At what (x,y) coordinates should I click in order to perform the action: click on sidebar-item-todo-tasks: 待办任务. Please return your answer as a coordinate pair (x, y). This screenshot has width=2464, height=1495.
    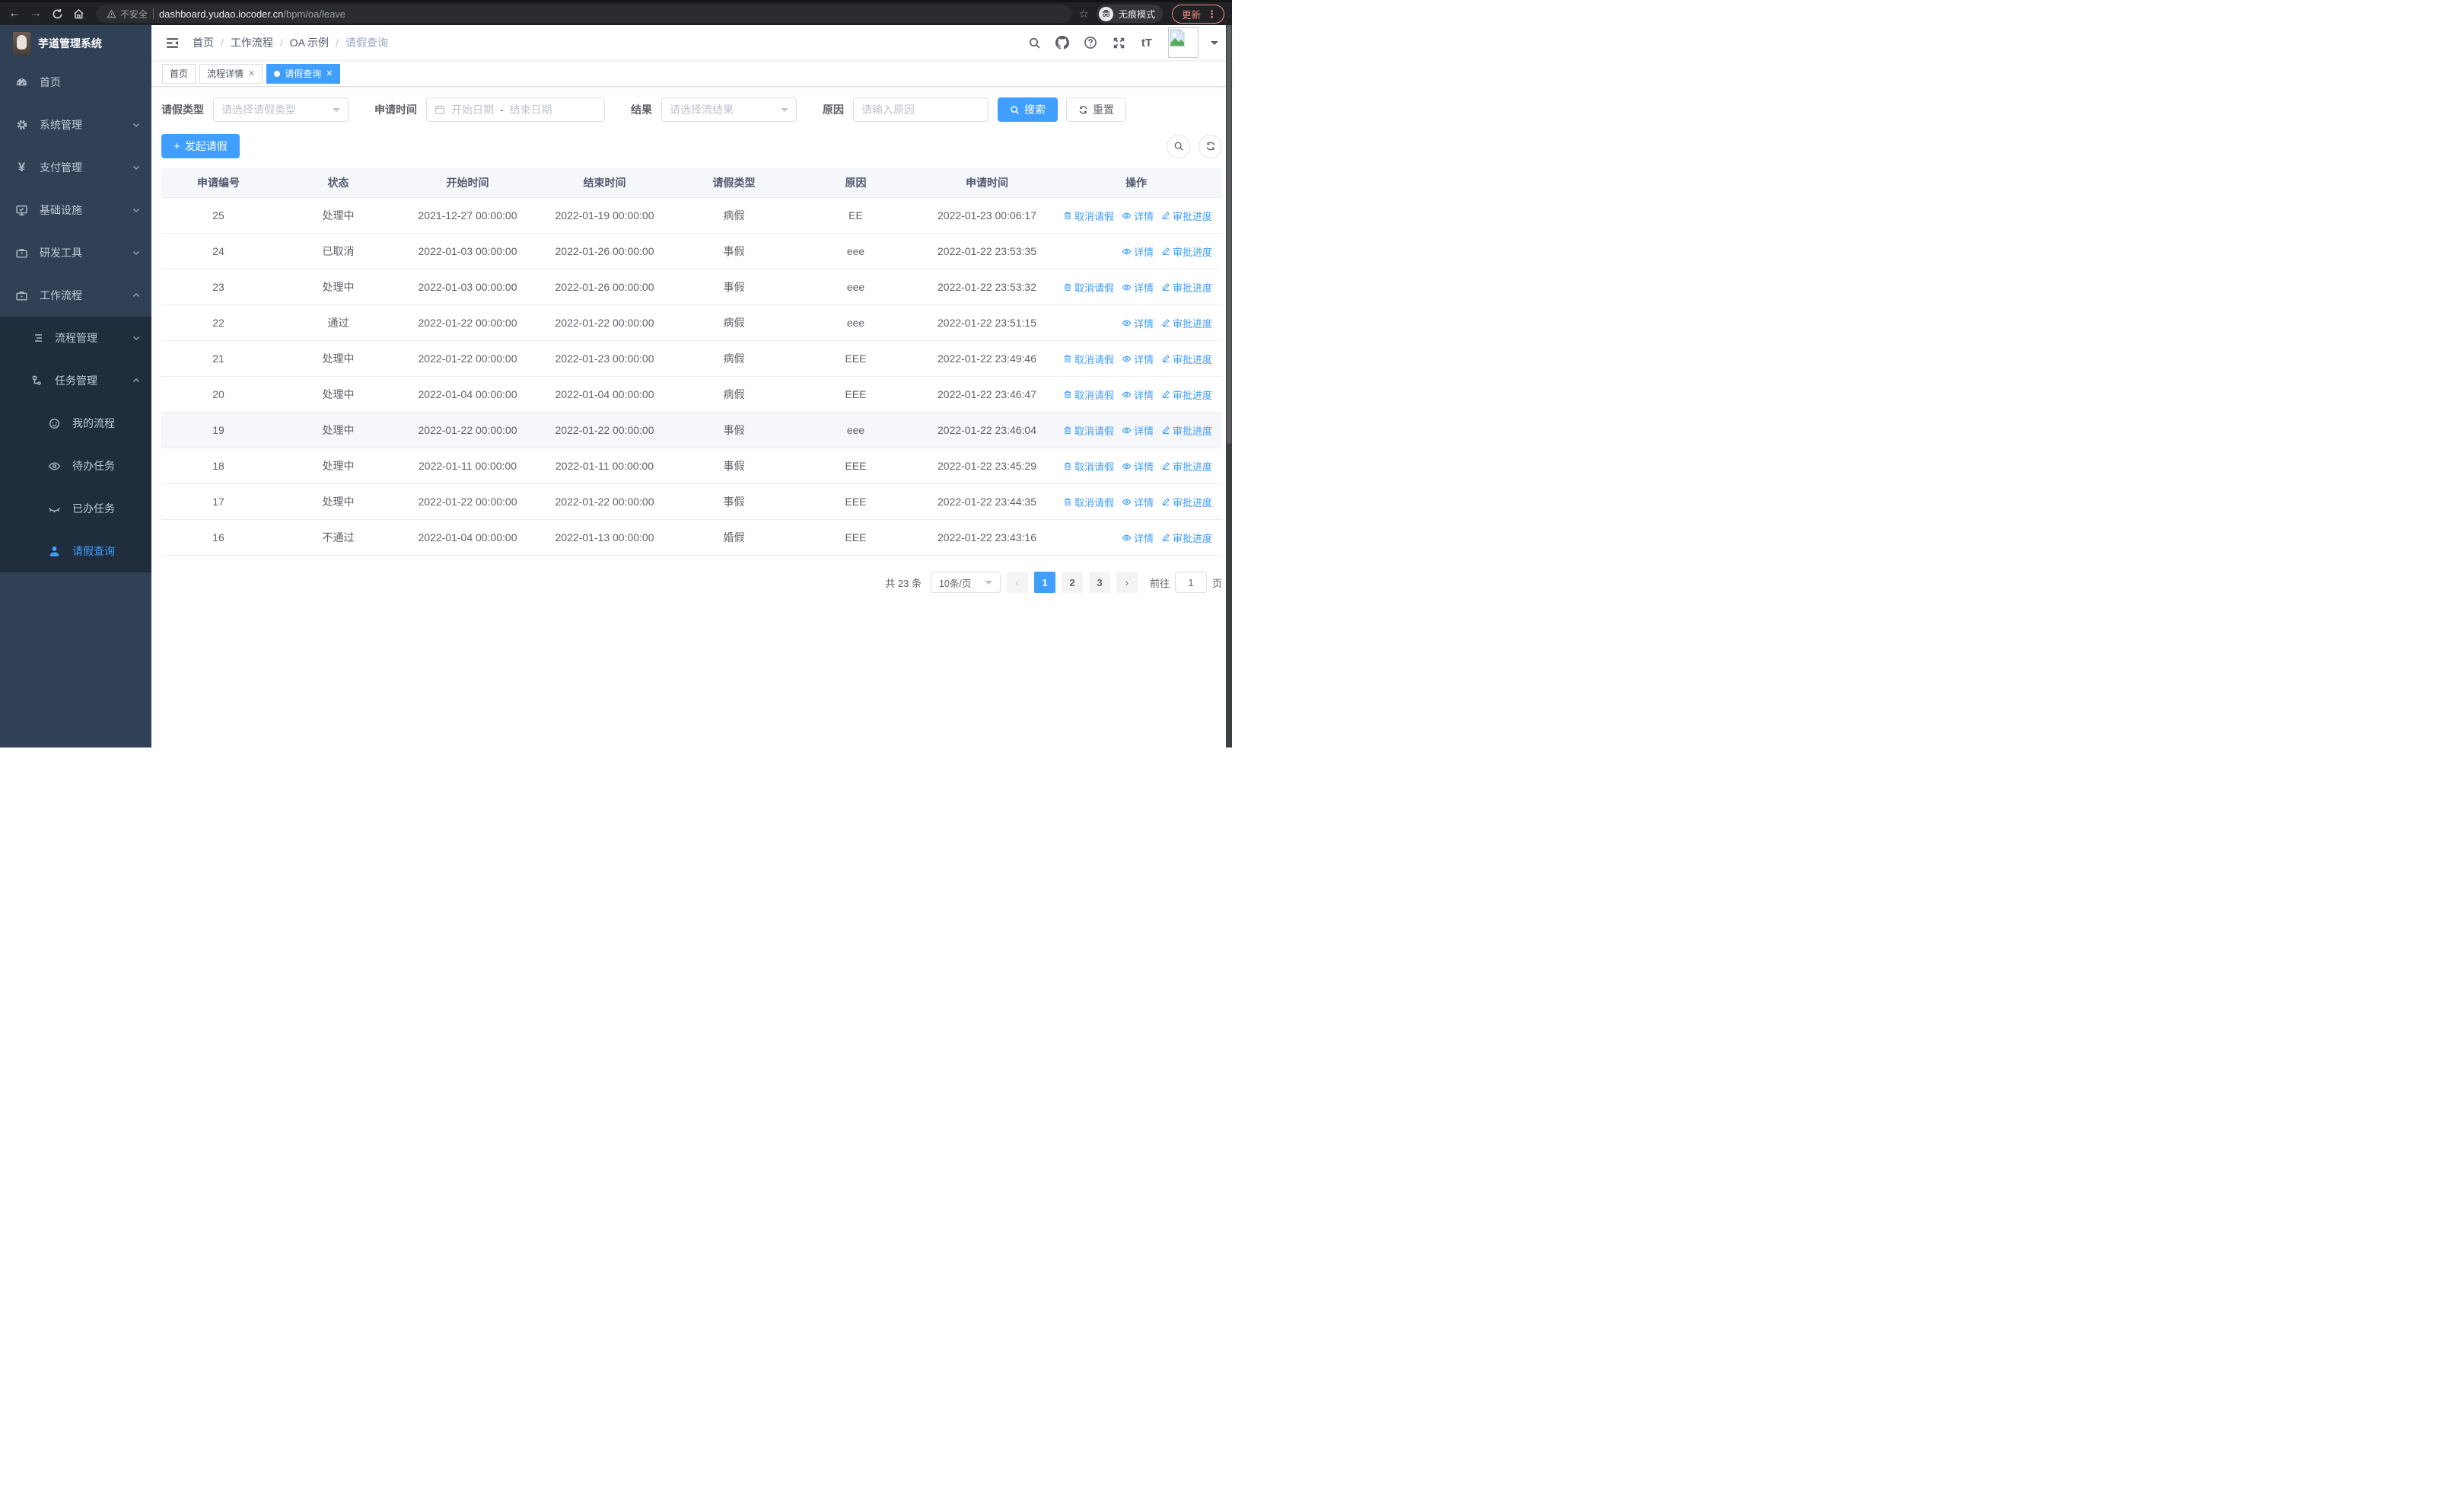
    Looking at the image, I should click on (75, 466).